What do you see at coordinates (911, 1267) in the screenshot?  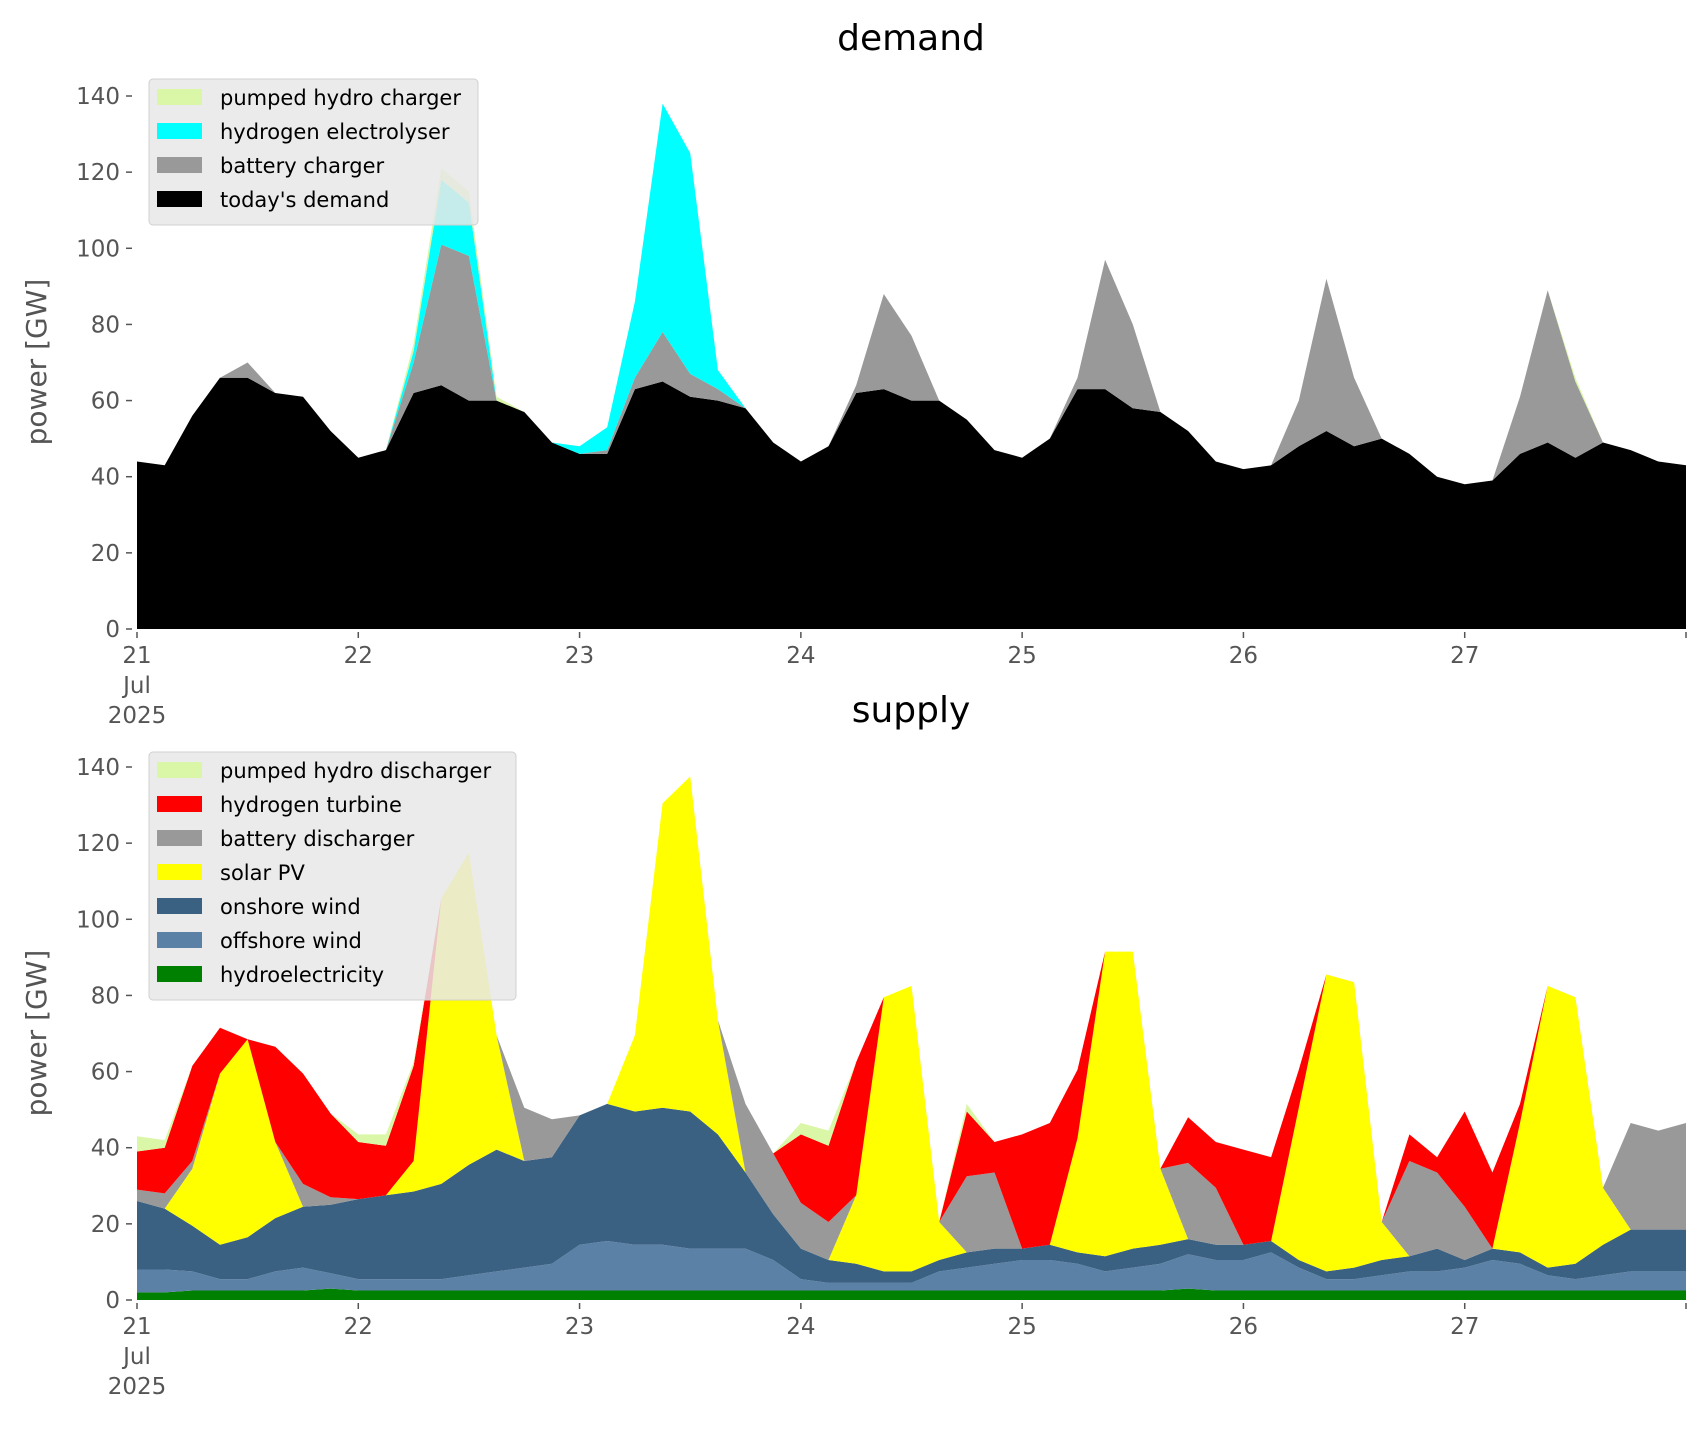 I see `area-offshore-wind` at bounding box center [911, 1267].